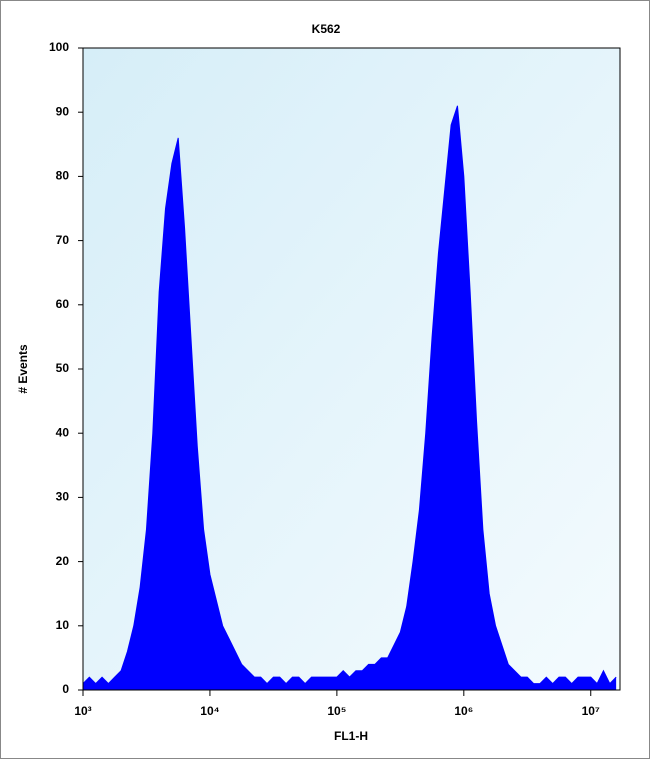 The image size is (650, 759). Describe the element at coordinates (63, 304) in the screenshot. I see `y-tick-label: 60` at that location.